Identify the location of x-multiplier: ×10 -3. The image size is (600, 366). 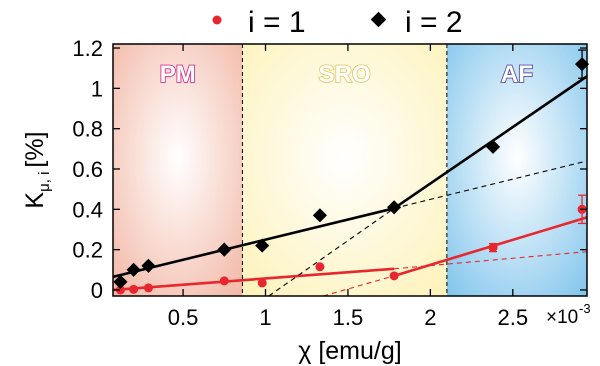
(568, 314).